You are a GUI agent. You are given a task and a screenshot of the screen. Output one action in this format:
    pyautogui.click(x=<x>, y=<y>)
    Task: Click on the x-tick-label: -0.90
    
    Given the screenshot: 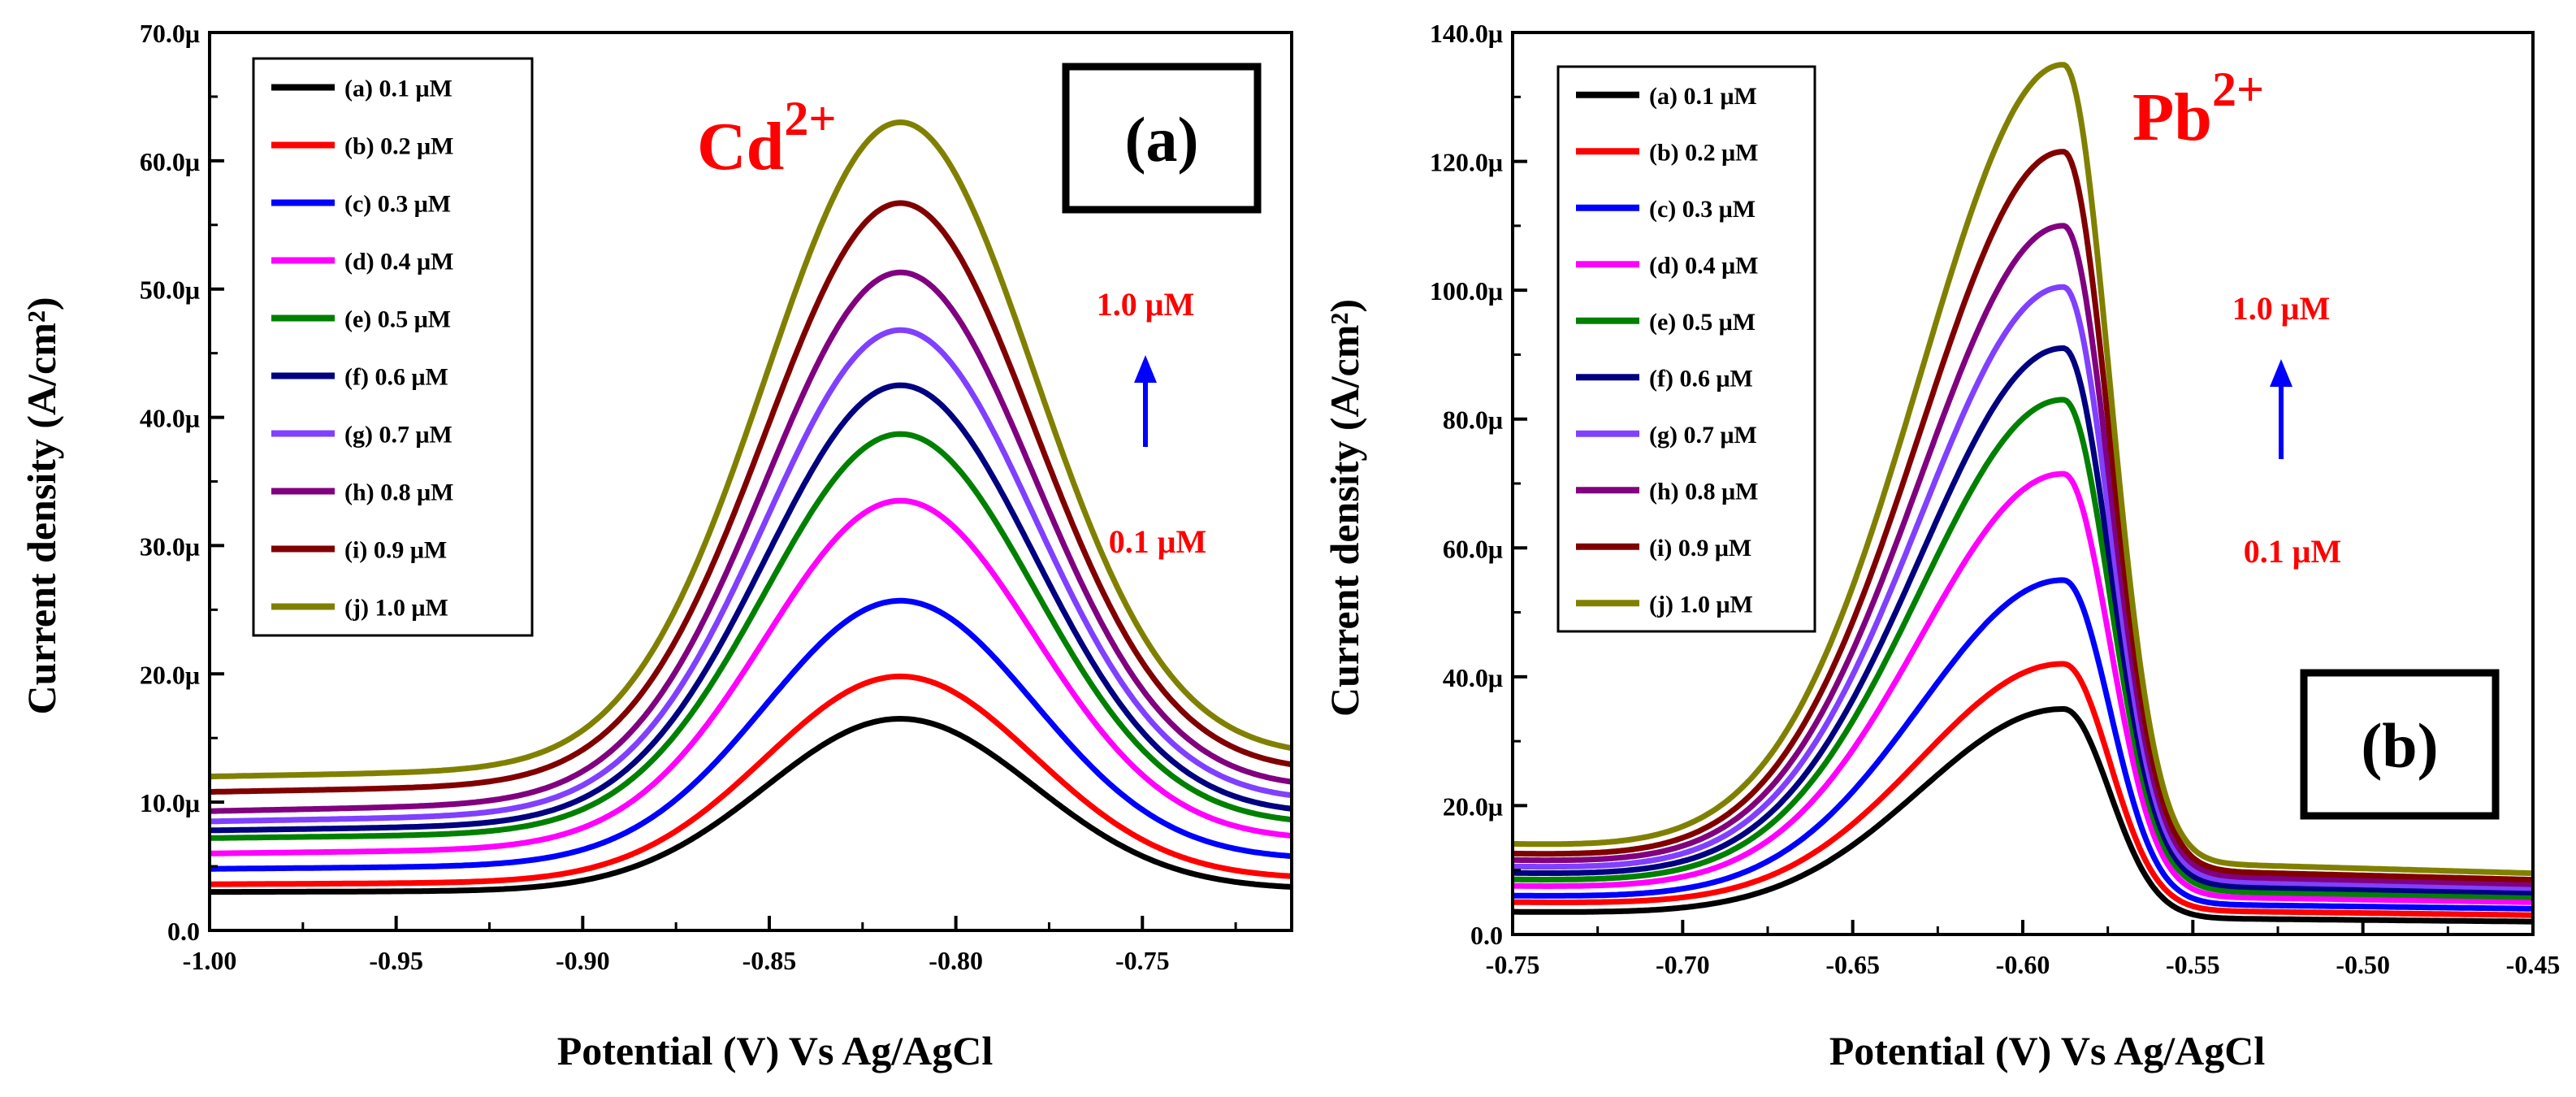 What is the action you would take?
    pyautogui.click(x=583, y=961)
    